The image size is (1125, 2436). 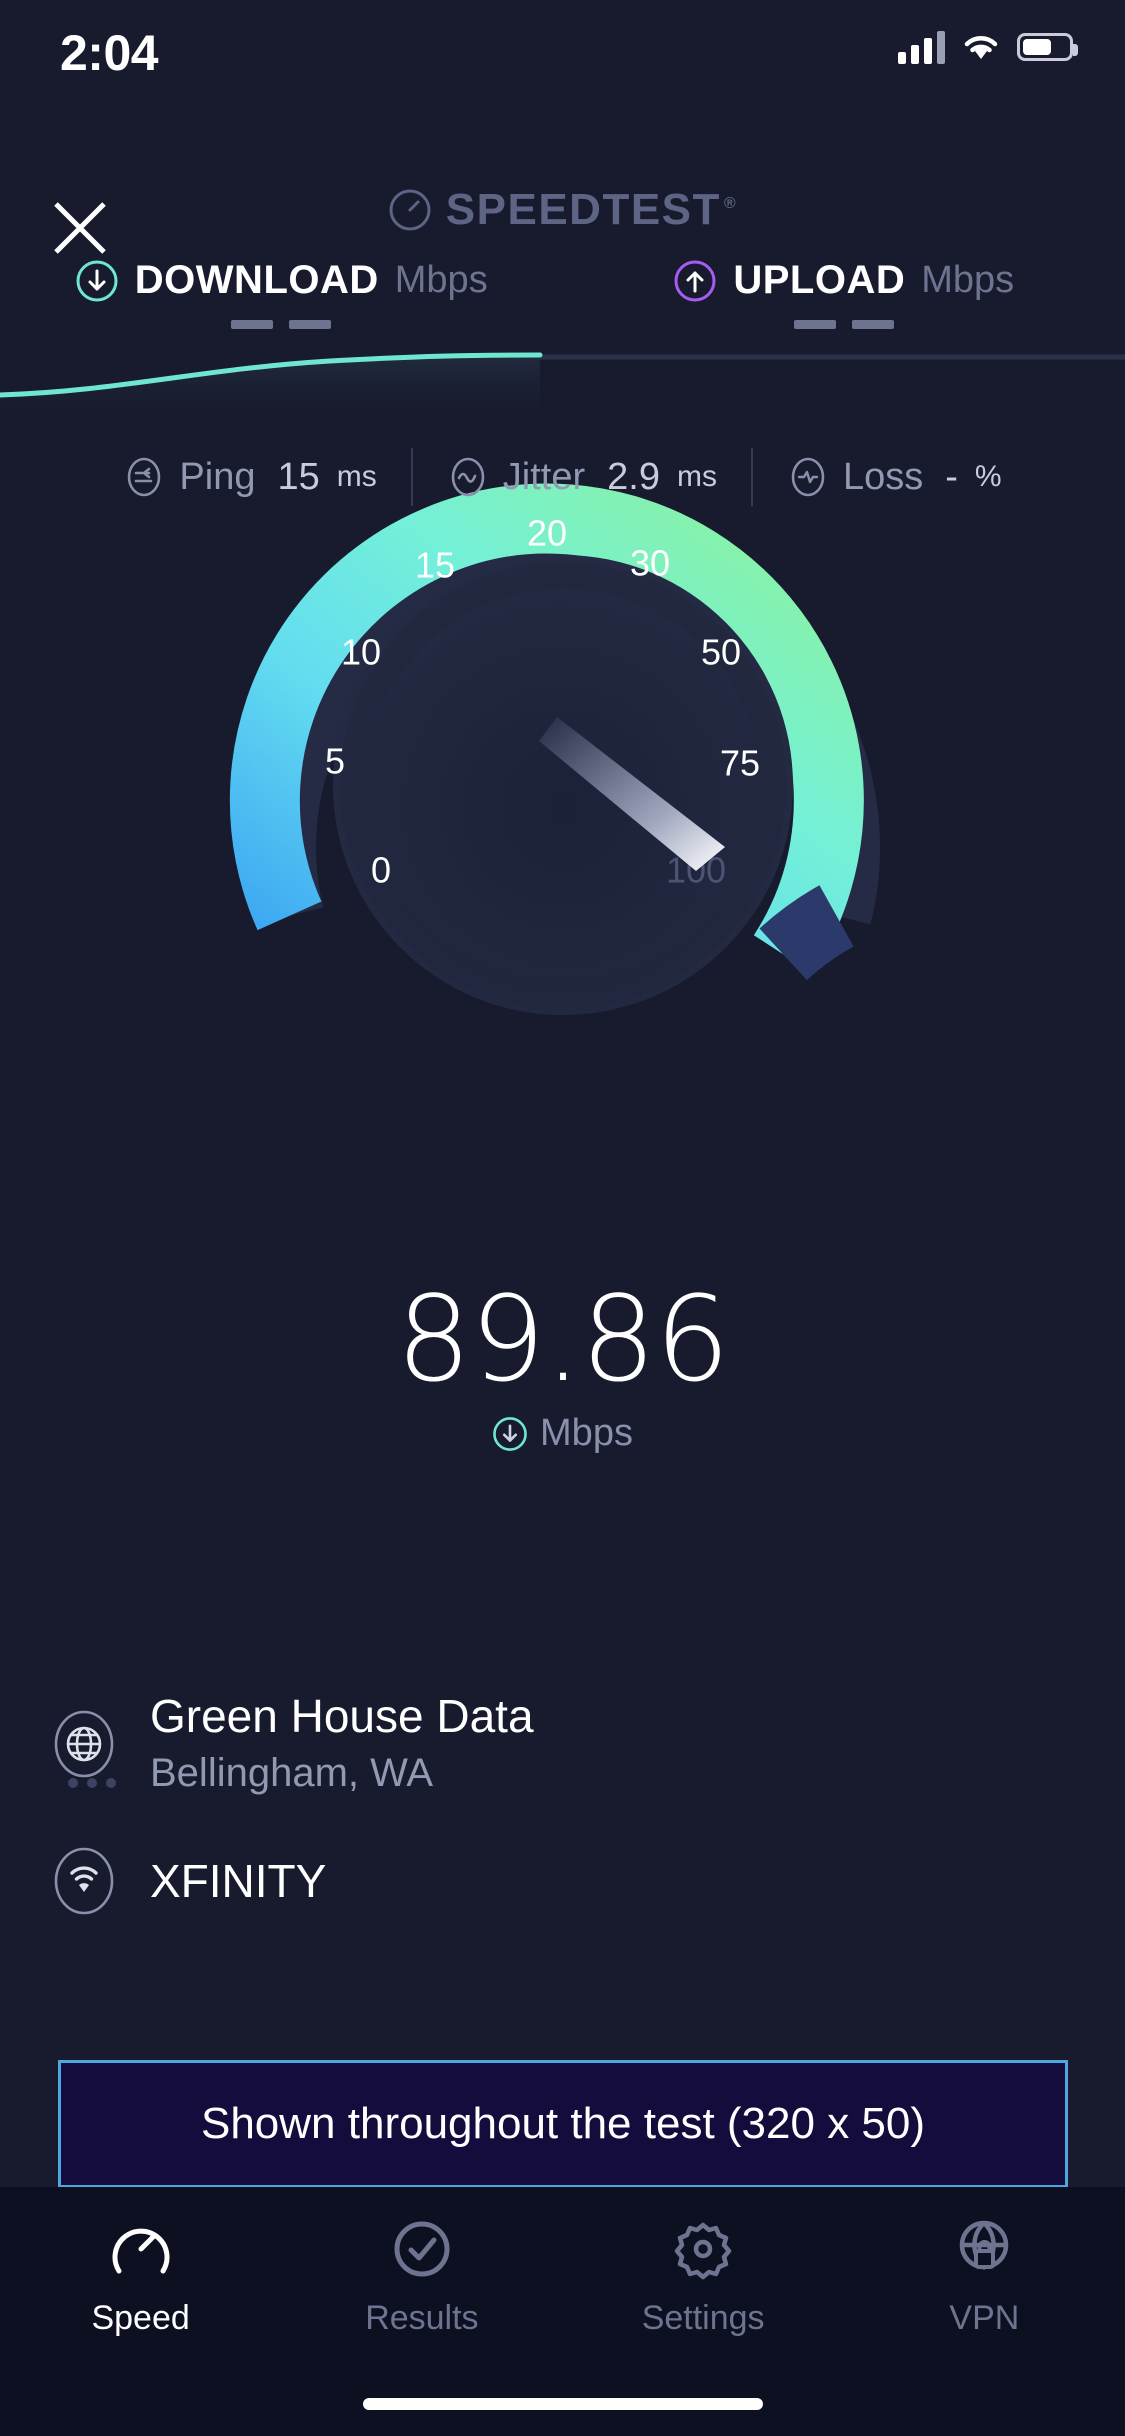 What do you see at coordinates (921, 47) in the screenshot?
I see `cellular-signal-icon` at bounding box center [921, 47].